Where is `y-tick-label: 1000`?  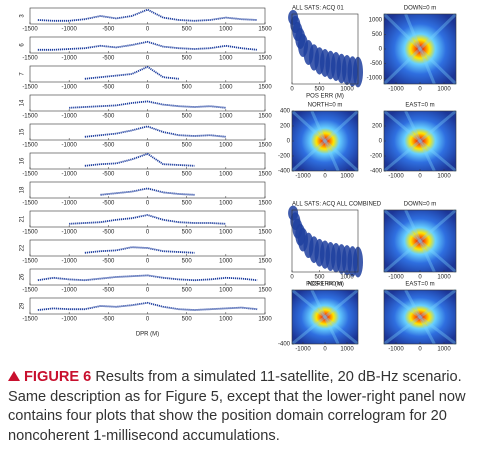
y-tick-label: 1000 is located at coordinates (376, 20).